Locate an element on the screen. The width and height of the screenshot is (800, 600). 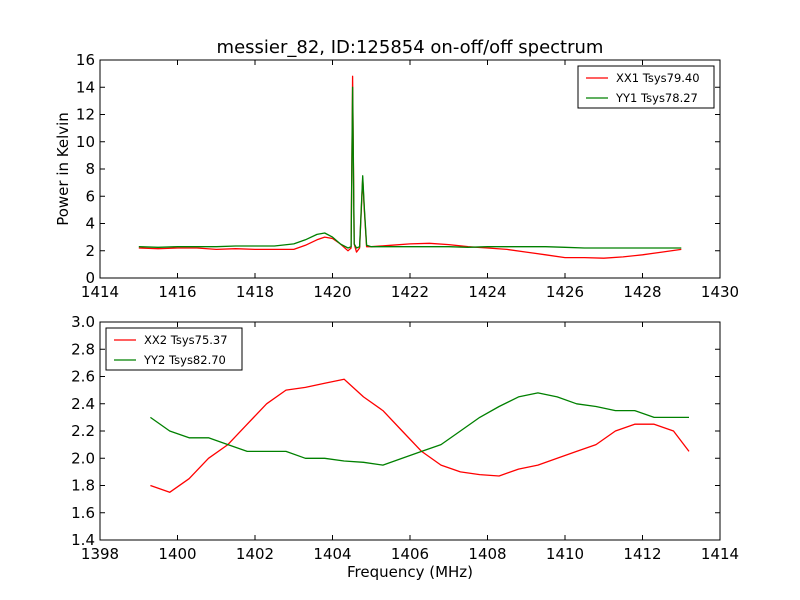
top-legend: XX1 Tsys79.40 YY1 Tsys78.27 is located at coordinates (646, 87).